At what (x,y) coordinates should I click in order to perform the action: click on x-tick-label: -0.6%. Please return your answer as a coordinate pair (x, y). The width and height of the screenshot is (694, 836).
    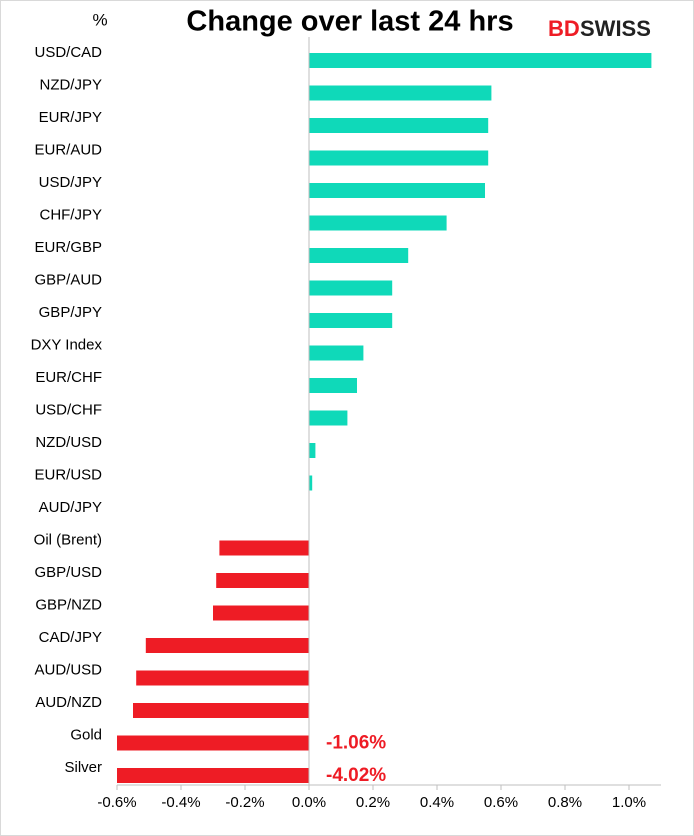
    Looking at the image, I should click on (116, 802).